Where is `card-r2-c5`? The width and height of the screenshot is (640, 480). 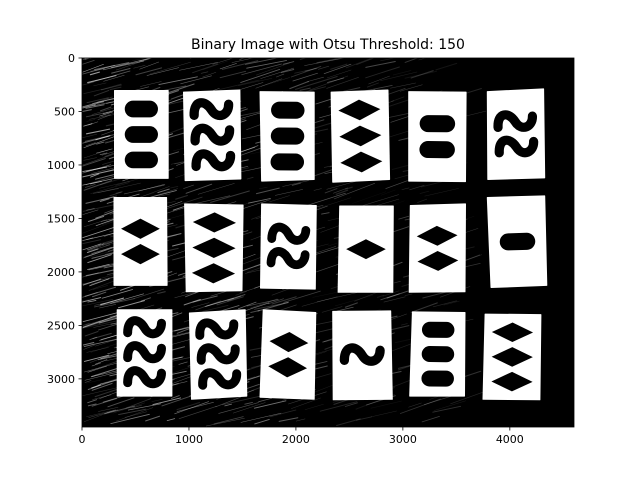 card-r2-c5 is located at coordinates (437, 248).